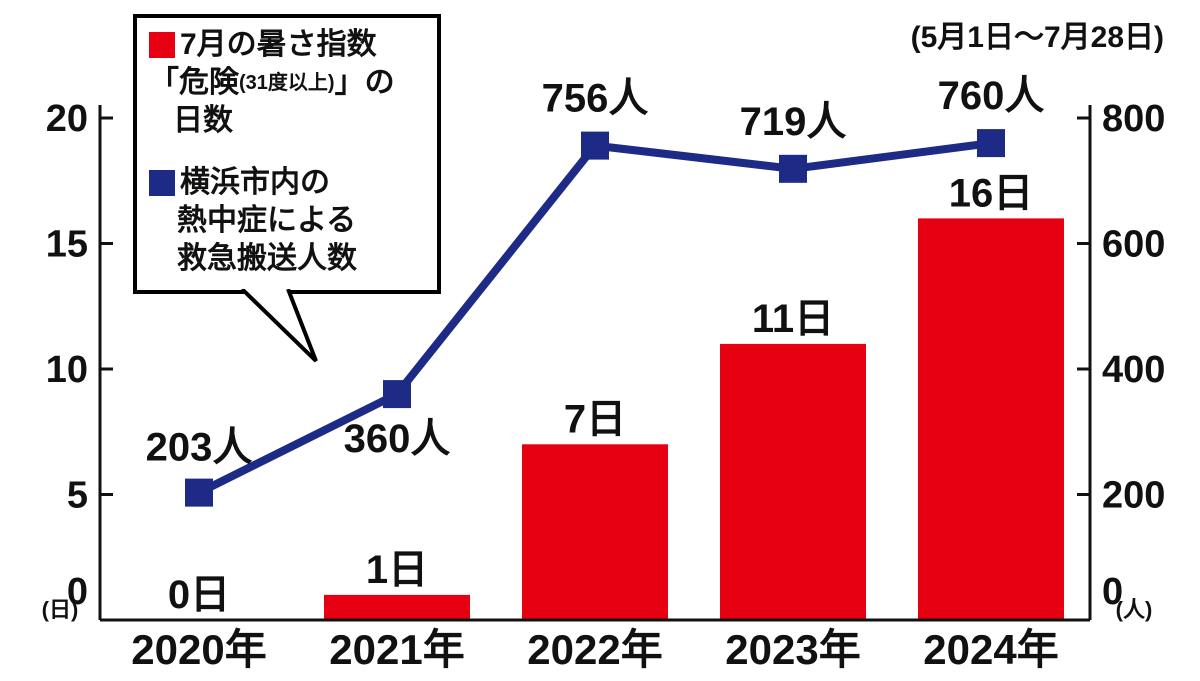 The width and height of the screenshot is (1200, 681). I want to click on legend-item-bar-series: 7月の暑さ指数, so click(288, 45).